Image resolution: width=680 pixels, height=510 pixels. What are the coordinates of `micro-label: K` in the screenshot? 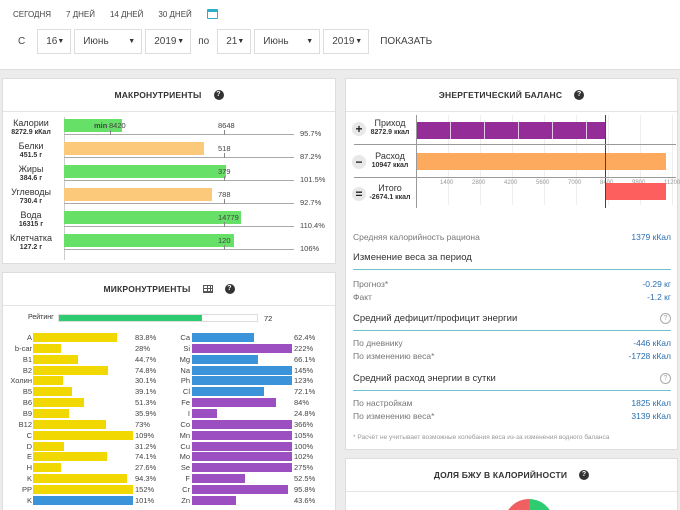 It's located at (29, 479).